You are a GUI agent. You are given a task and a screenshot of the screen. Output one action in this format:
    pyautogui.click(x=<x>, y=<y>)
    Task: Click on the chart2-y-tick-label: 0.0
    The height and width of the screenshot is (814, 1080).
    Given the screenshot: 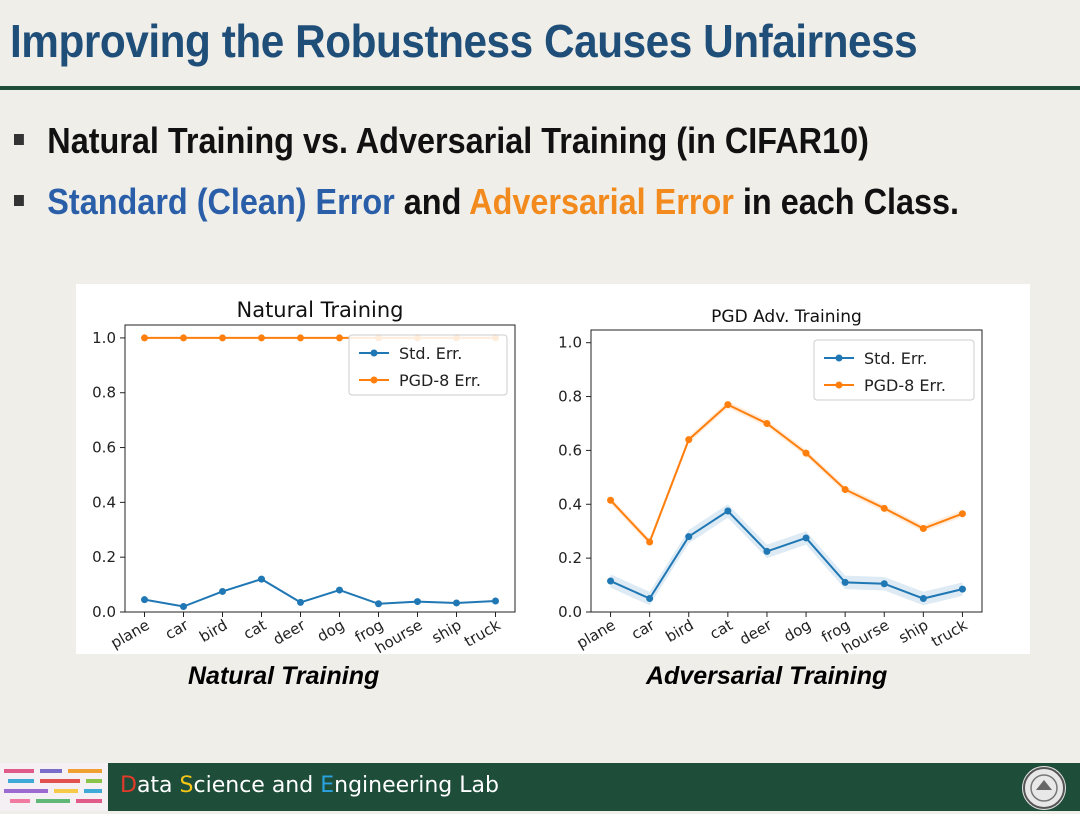 What is the action you would take?
    pyautogui.click(x=570, y=612)
    